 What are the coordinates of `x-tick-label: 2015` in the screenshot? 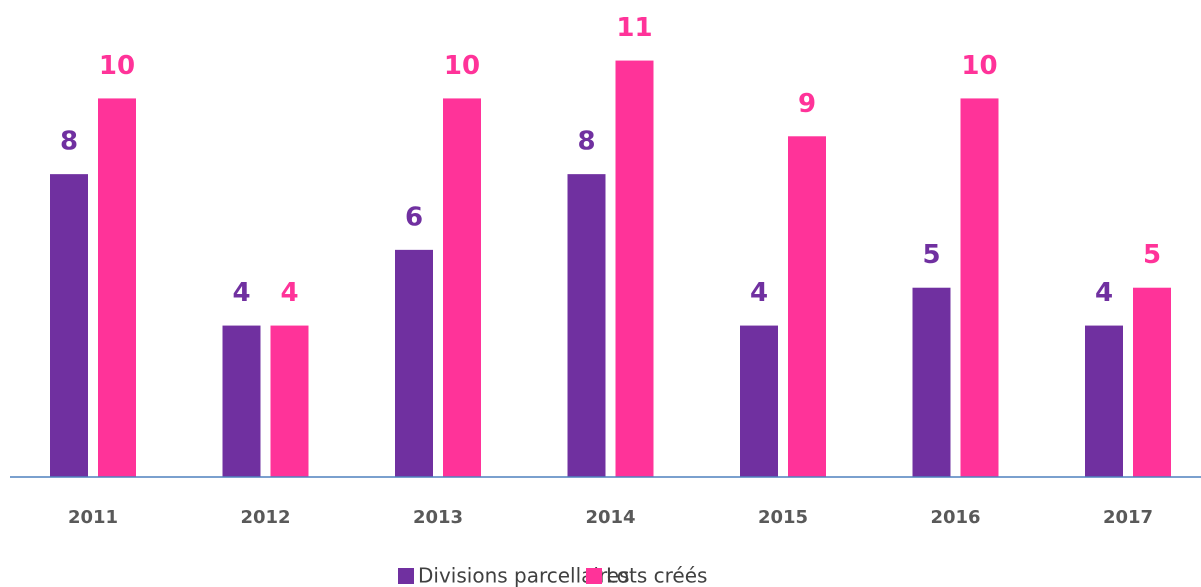 It's located at (783, 517).